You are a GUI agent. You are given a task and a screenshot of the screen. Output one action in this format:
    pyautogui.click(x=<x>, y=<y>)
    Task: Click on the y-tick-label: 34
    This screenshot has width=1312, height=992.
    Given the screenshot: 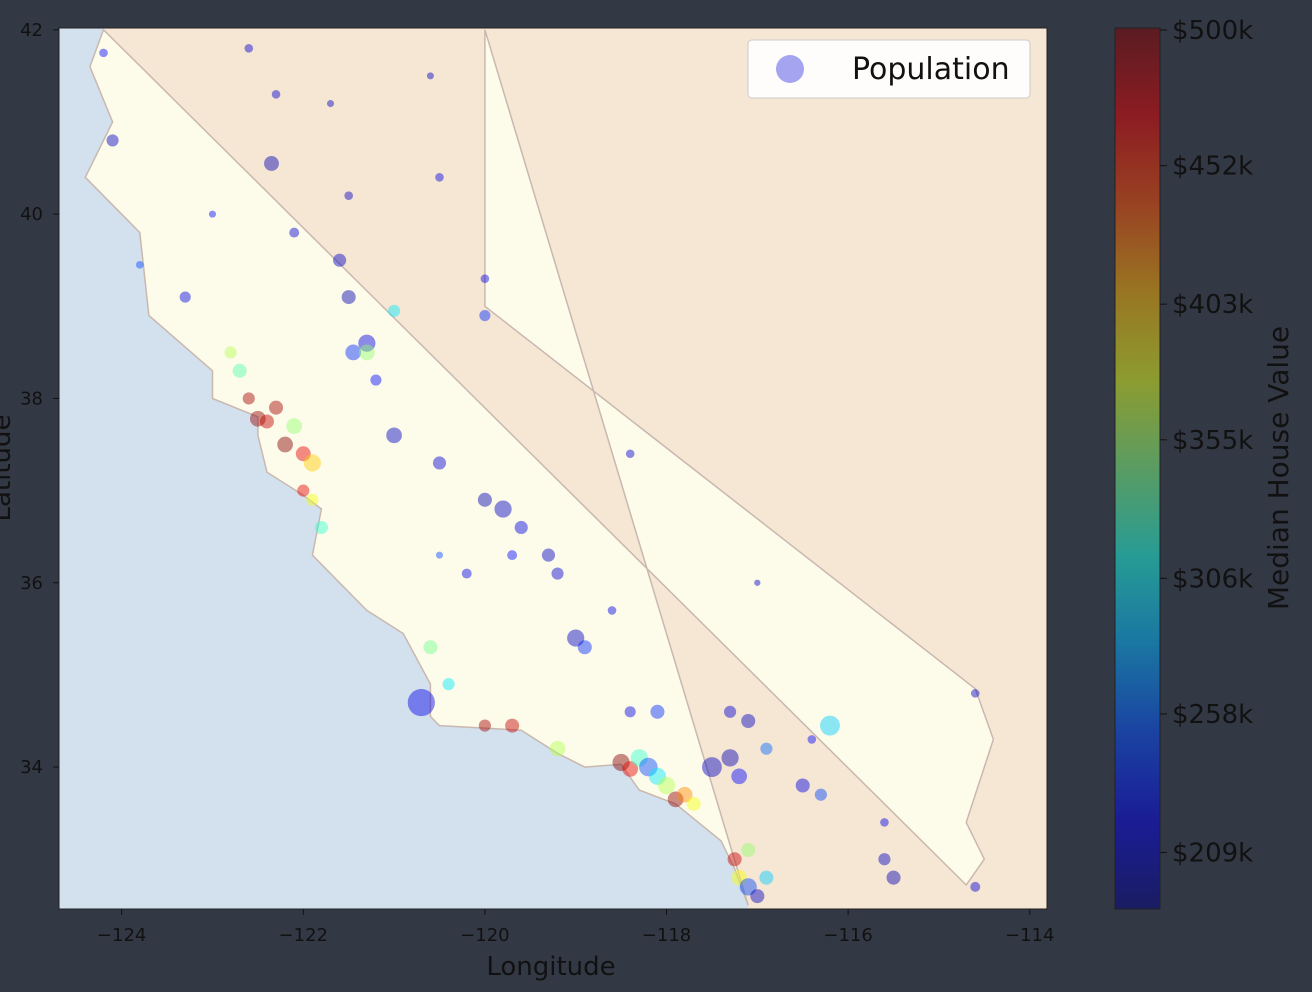 What is the action you would take?
    pyautogui.click(x=31, y=767)
    